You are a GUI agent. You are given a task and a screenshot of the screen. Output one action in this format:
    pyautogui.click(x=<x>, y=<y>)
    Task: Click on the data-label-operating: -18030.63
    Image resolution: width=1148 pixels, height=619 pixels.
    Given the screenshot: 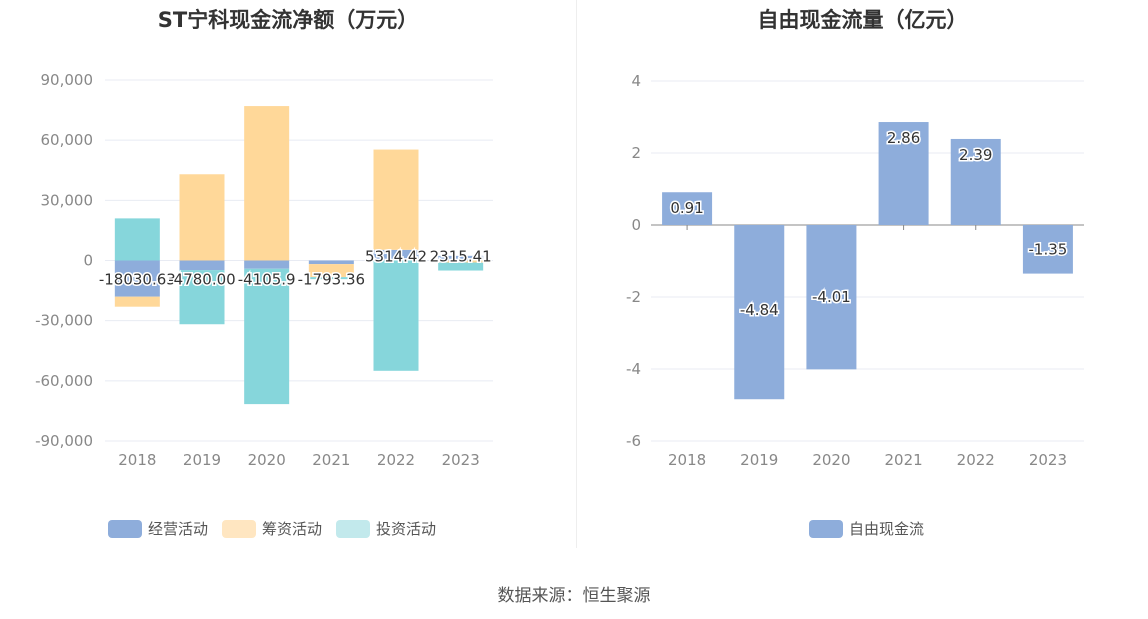 What is the action you would take?
    pyautogui.click(x=137, y=280)
    